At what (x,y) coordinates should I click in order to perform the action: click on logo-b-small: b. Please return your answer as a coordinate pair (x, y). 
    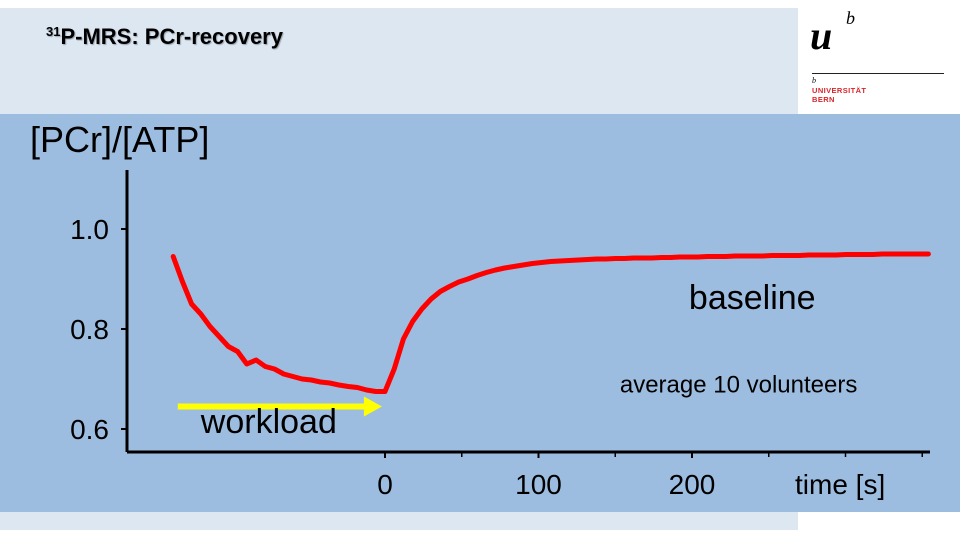
    Looking at the image, I should click on (814, 80).